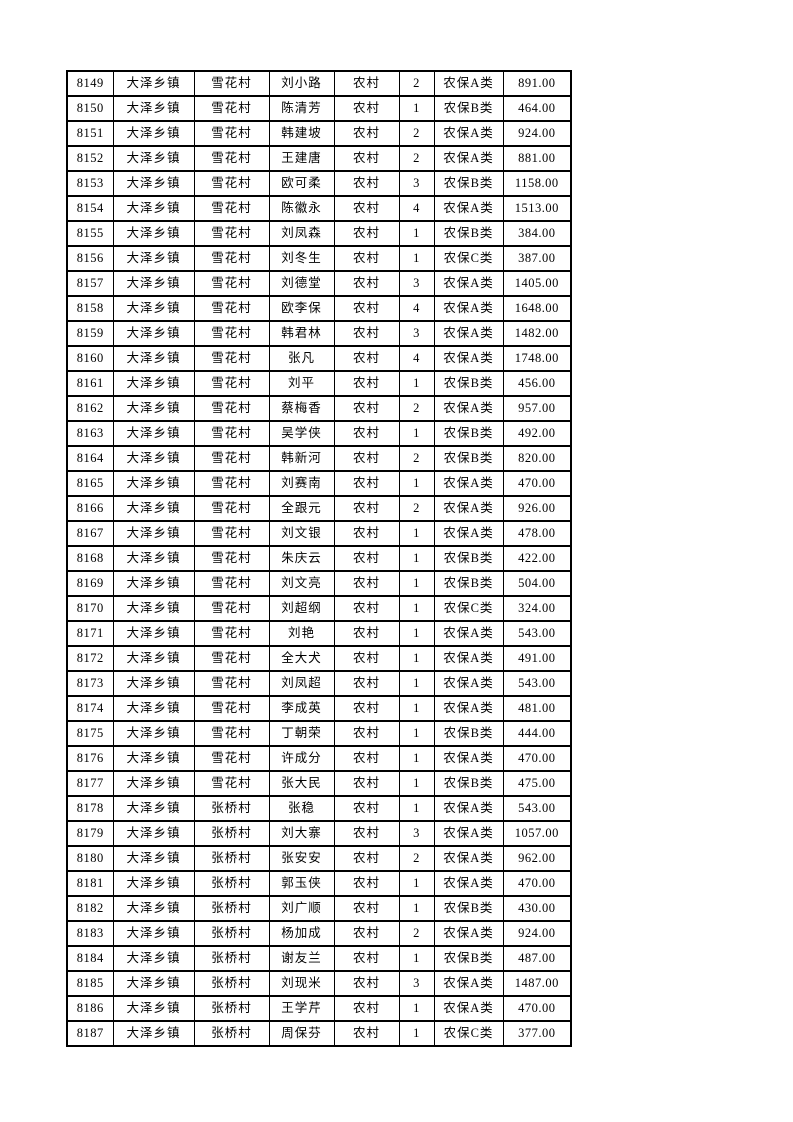  What do you see at coordinates (301, 108) in the screenshot?
I see `cell-name: 陈清芳` at bounding box center [301, 108].